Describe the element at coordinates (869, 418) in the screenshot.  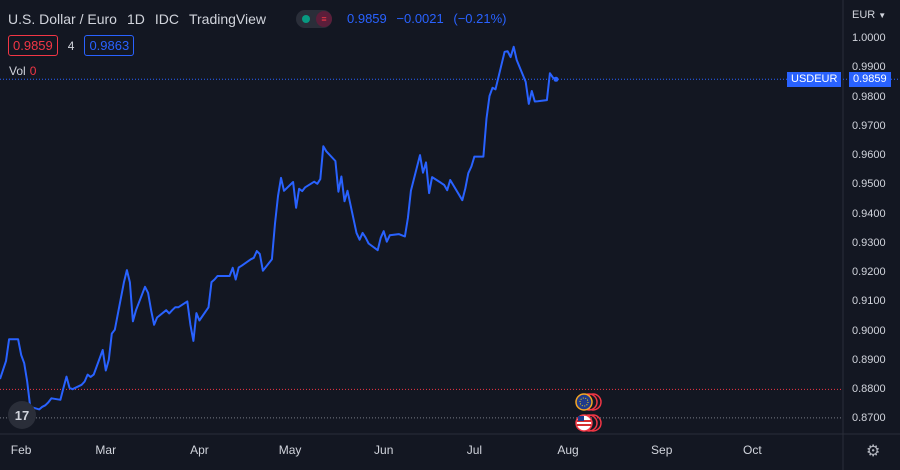
I see `price-tick-label: 0.8700` at that location.